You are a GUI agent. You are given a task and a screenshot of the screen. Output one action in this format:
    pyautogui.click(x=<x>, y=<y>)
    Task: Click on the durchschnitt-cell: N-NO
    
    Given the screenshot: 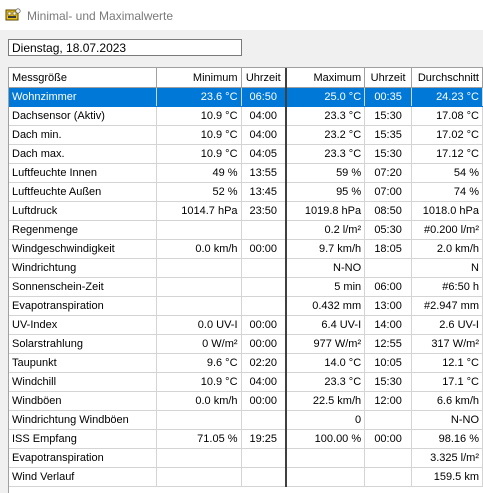 What is the action you would take?
    pyautogui.click(x=447, y=420)
    